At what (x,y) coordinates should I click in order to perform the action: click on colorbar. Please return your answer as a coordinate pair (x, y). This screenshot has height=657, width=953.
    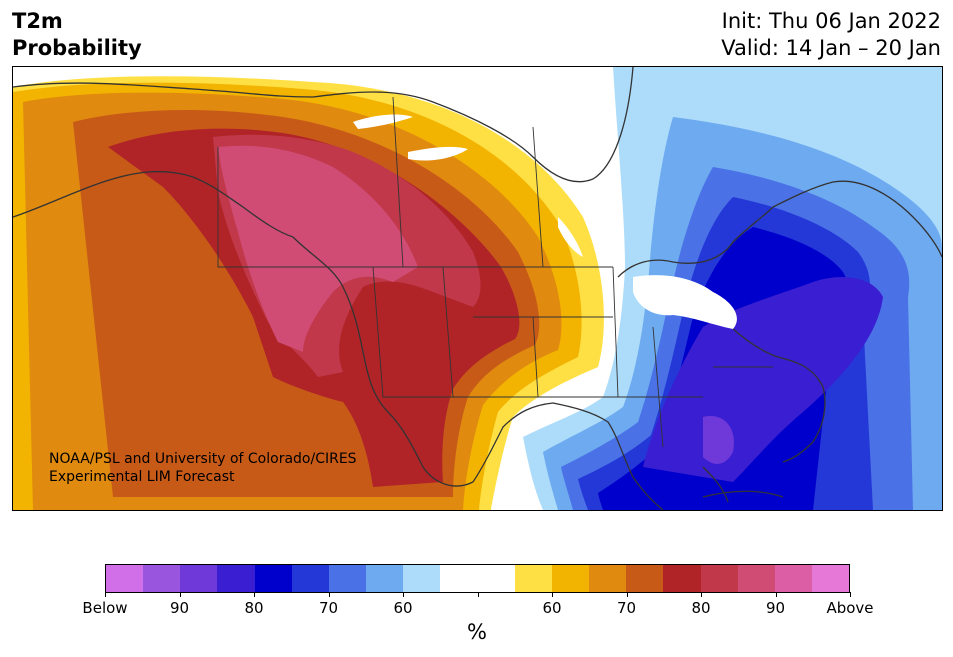
    Looking at the image, I should click on (477, 578).